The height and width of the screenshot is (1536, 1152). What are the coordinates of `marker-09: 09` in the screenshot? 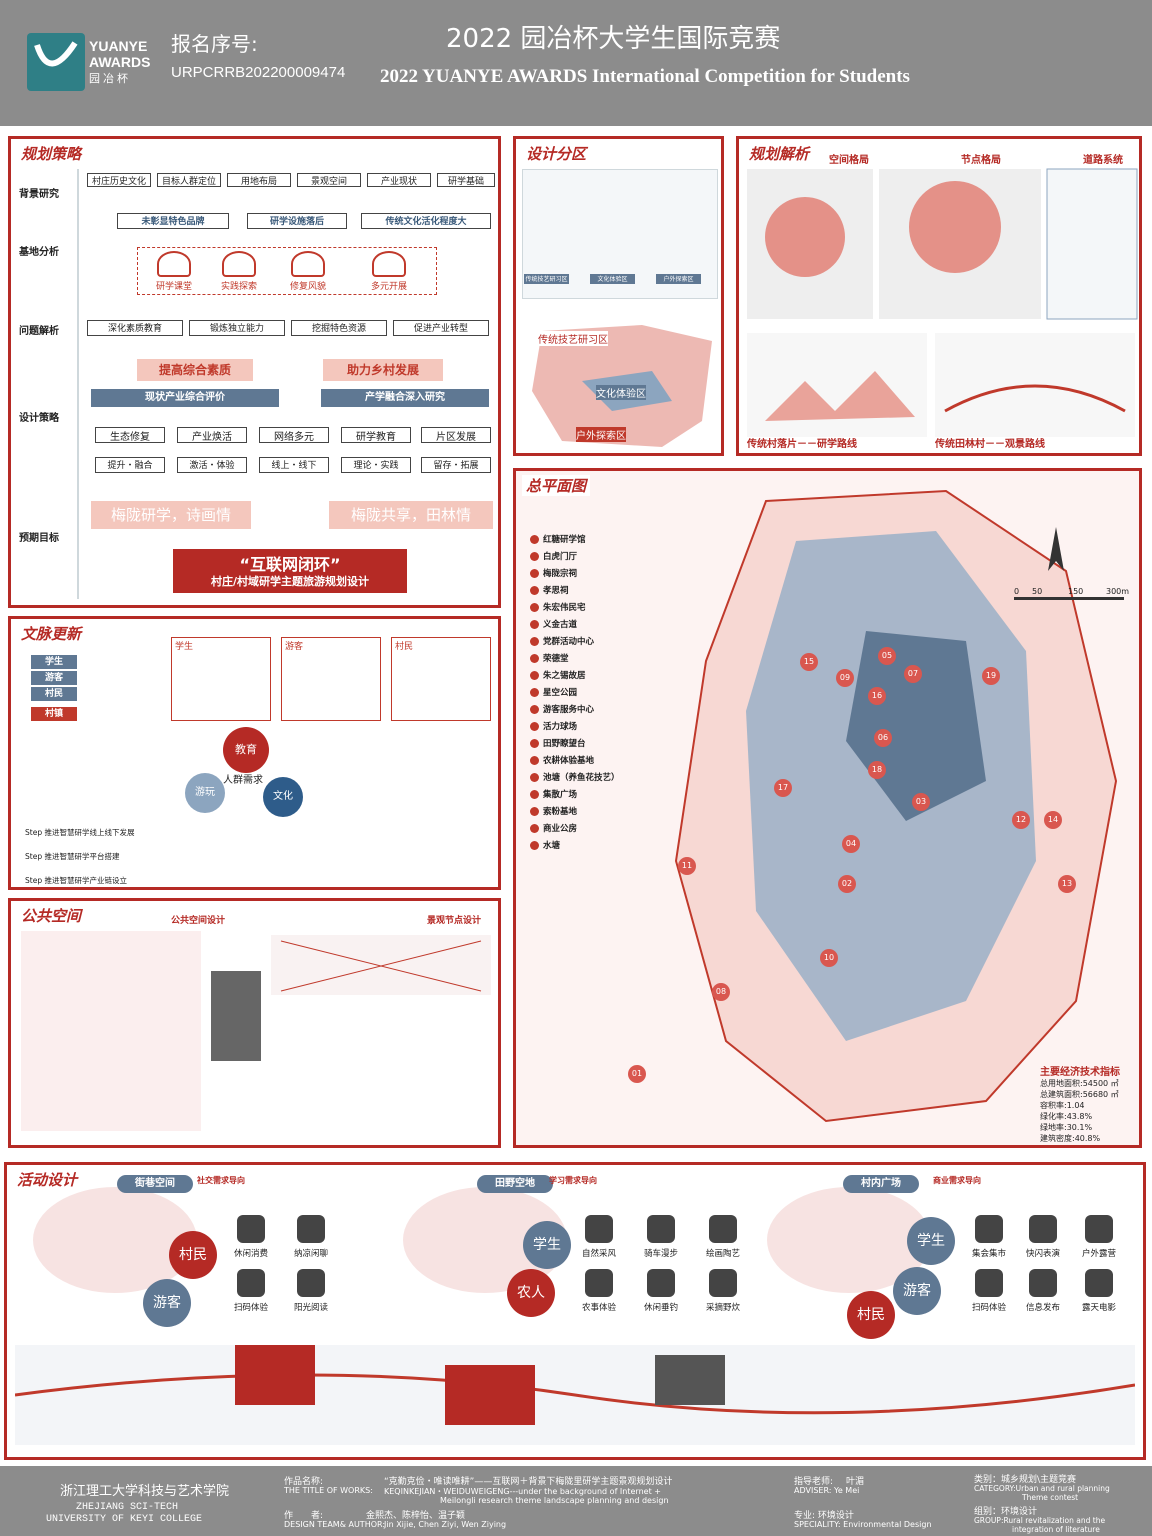 It's located at (845, 678).